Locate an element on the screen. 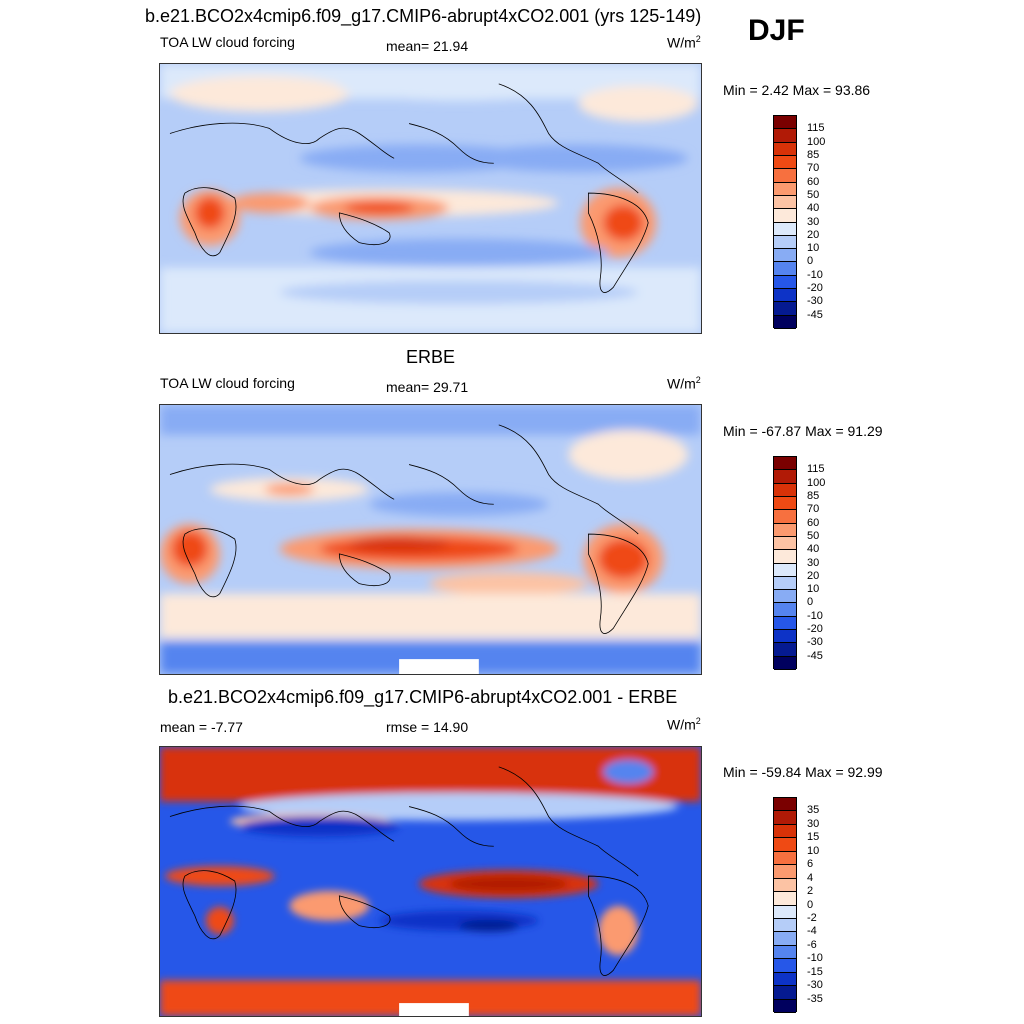 The width and height of the screenshot is (1024, 1024). colorbar-tick-label: -4 is located at coordinates (812, 931).